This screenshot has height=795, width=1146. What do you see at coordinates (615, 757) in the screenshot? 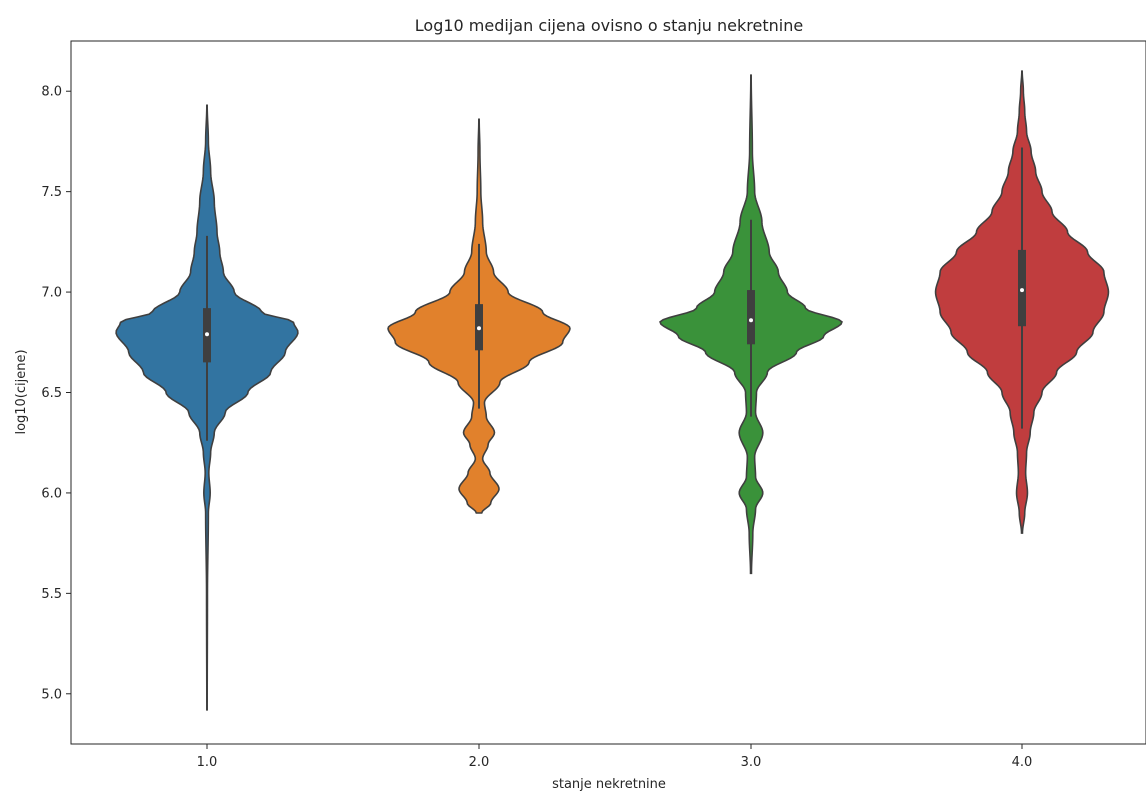
I see `x-axis: 1.0 2.0 3.0 4.0` at bounding box center [615, 757].